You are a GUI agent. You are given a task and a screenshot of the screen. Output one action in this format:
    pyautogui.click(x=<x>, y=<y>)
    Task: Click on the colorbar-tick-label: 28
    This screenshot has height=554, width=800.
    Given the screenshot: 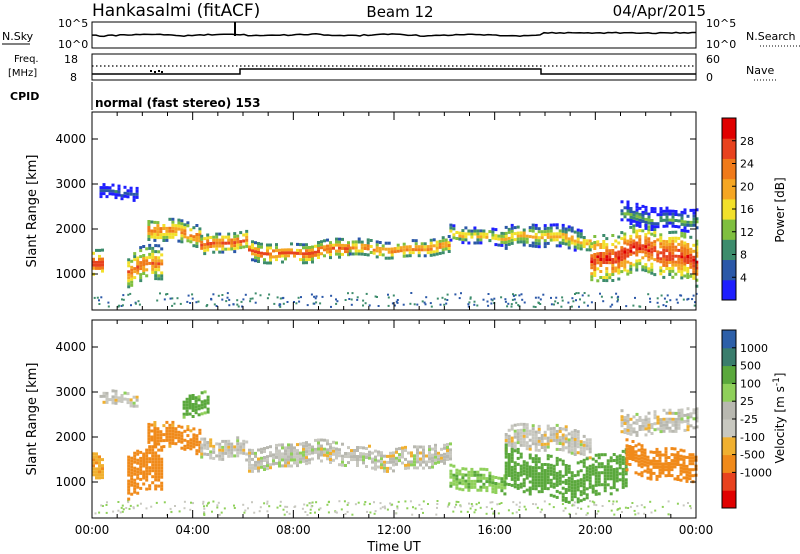 What is the action you would take?
    pyautogui.click(x=747, y=141)
    